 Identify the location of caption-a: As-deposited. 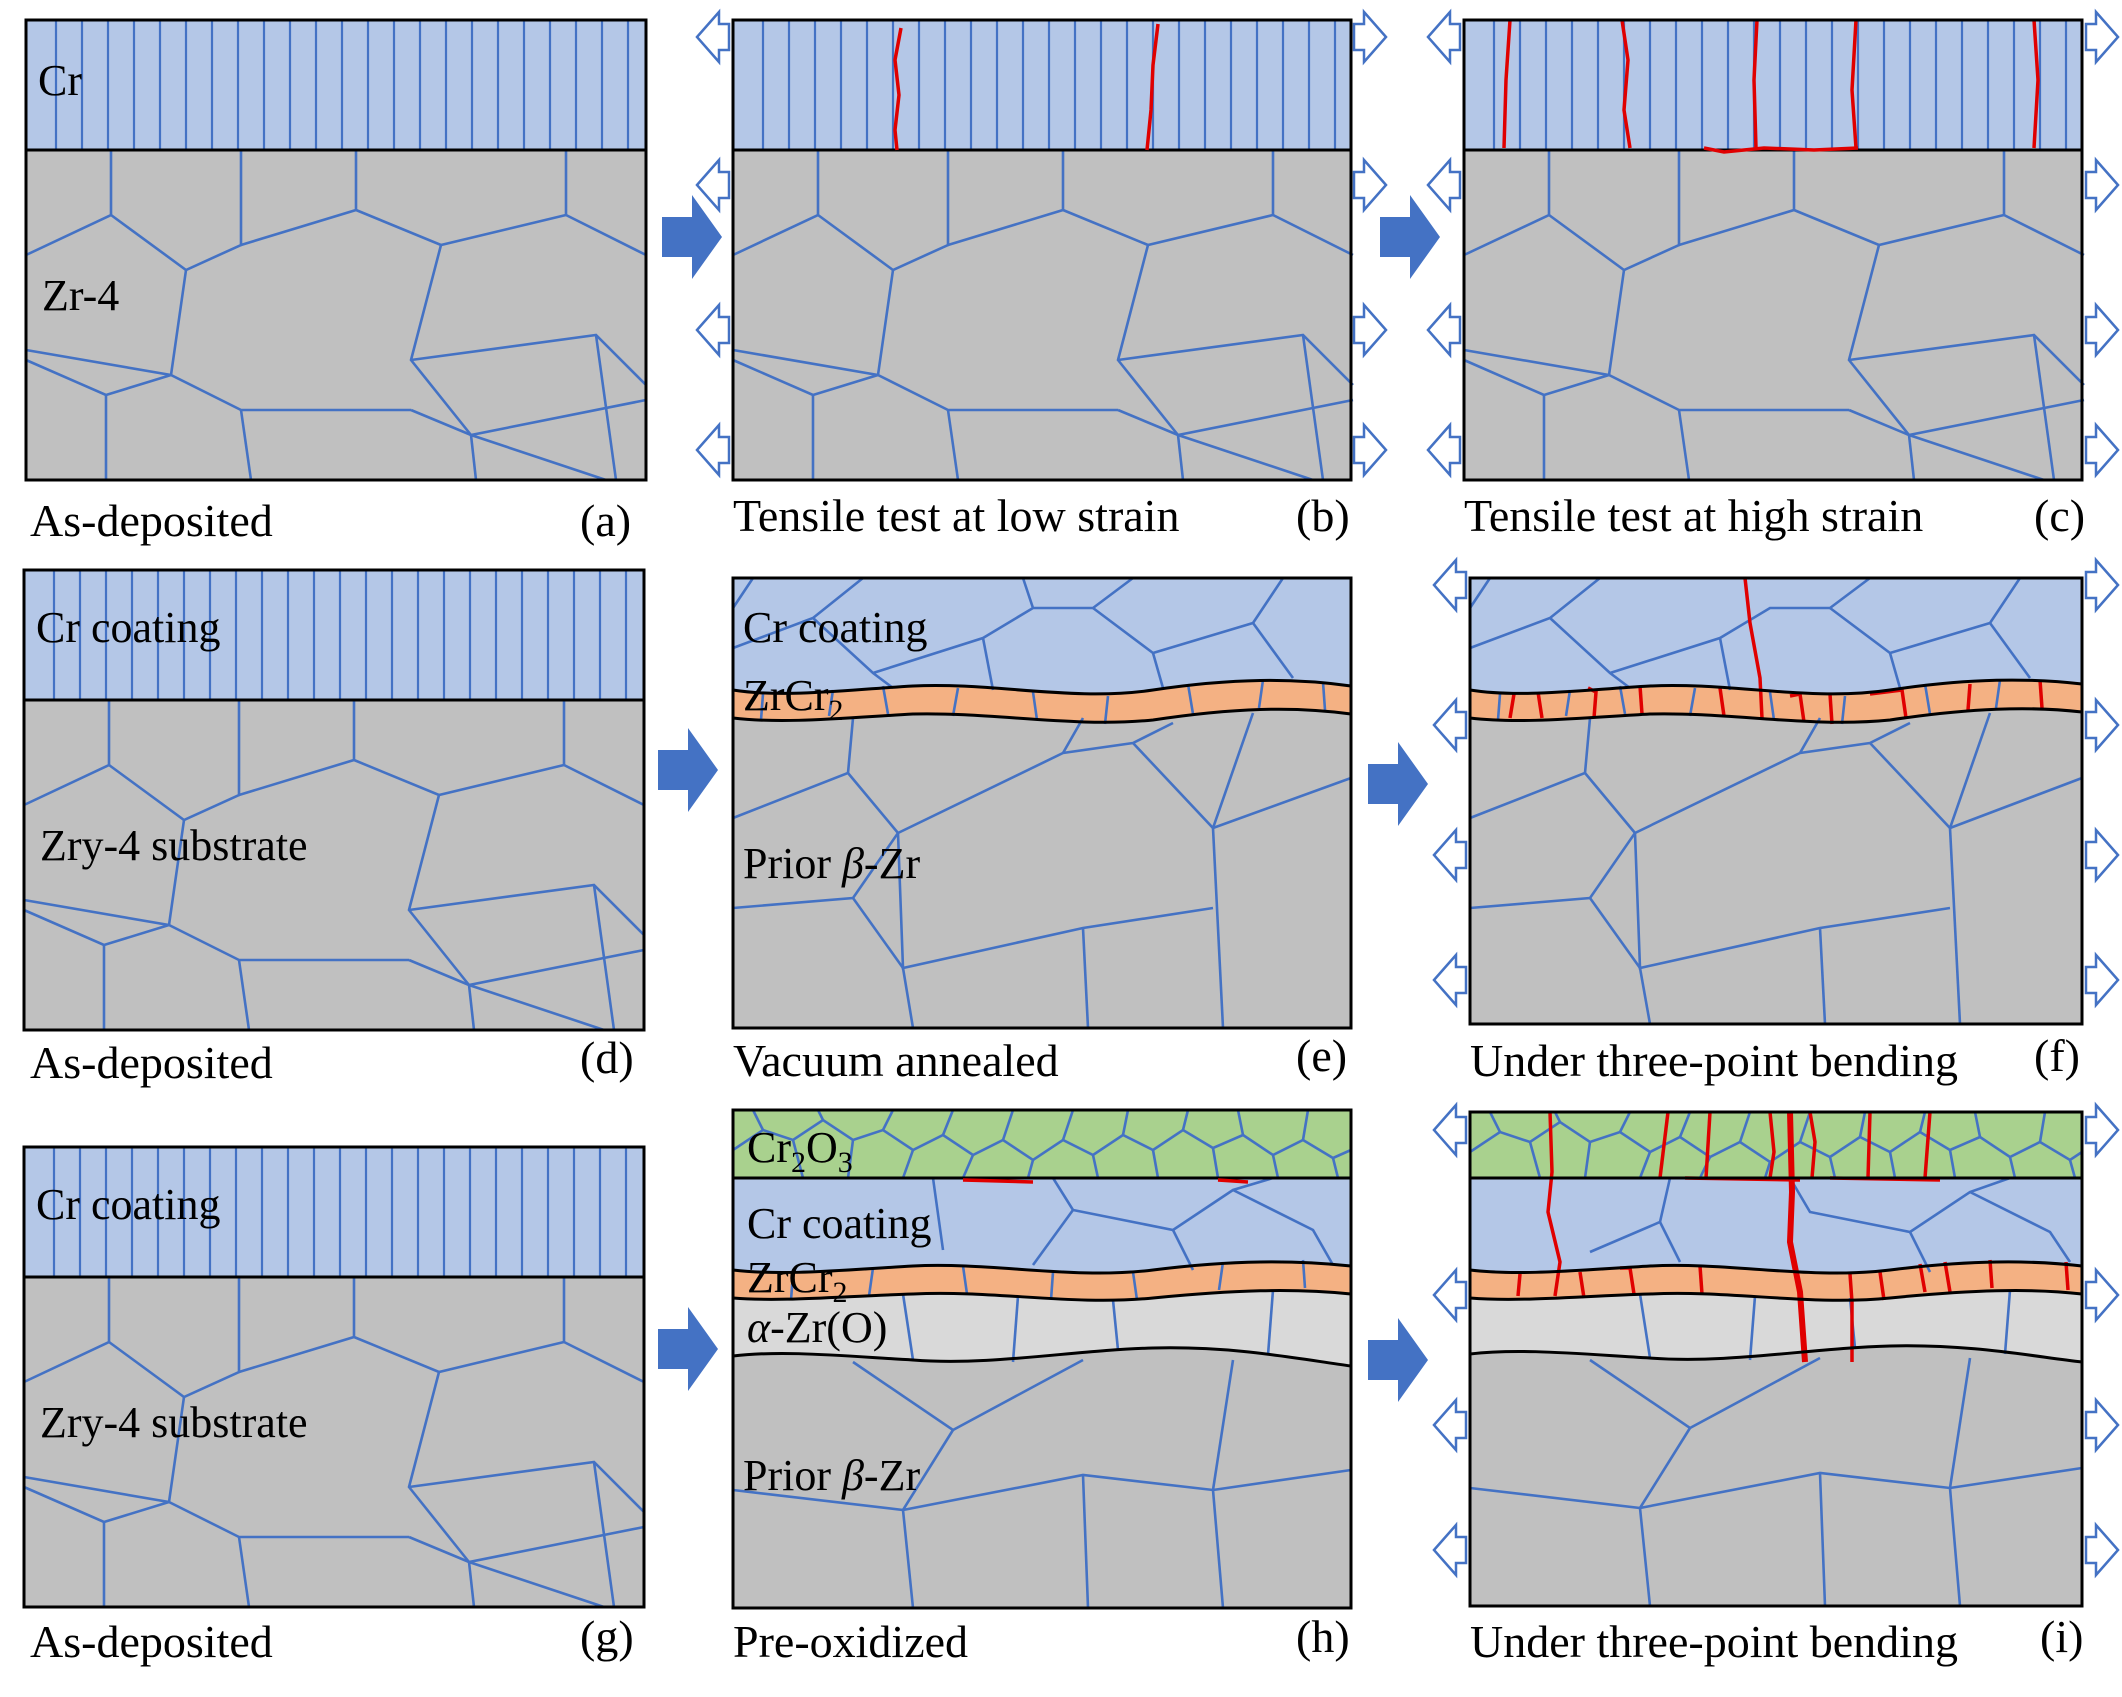
(151, 520).